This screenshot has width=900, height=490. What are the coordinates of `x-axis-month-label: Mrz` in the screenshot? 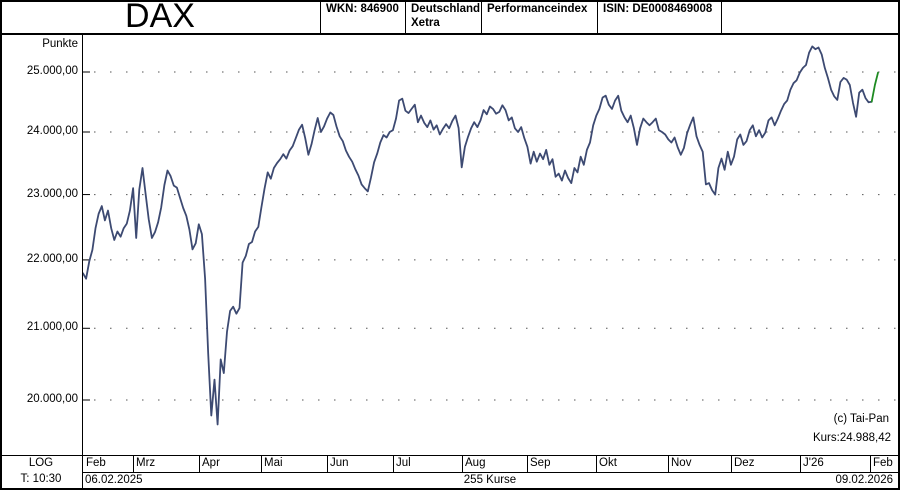 It's located at (146, 463).